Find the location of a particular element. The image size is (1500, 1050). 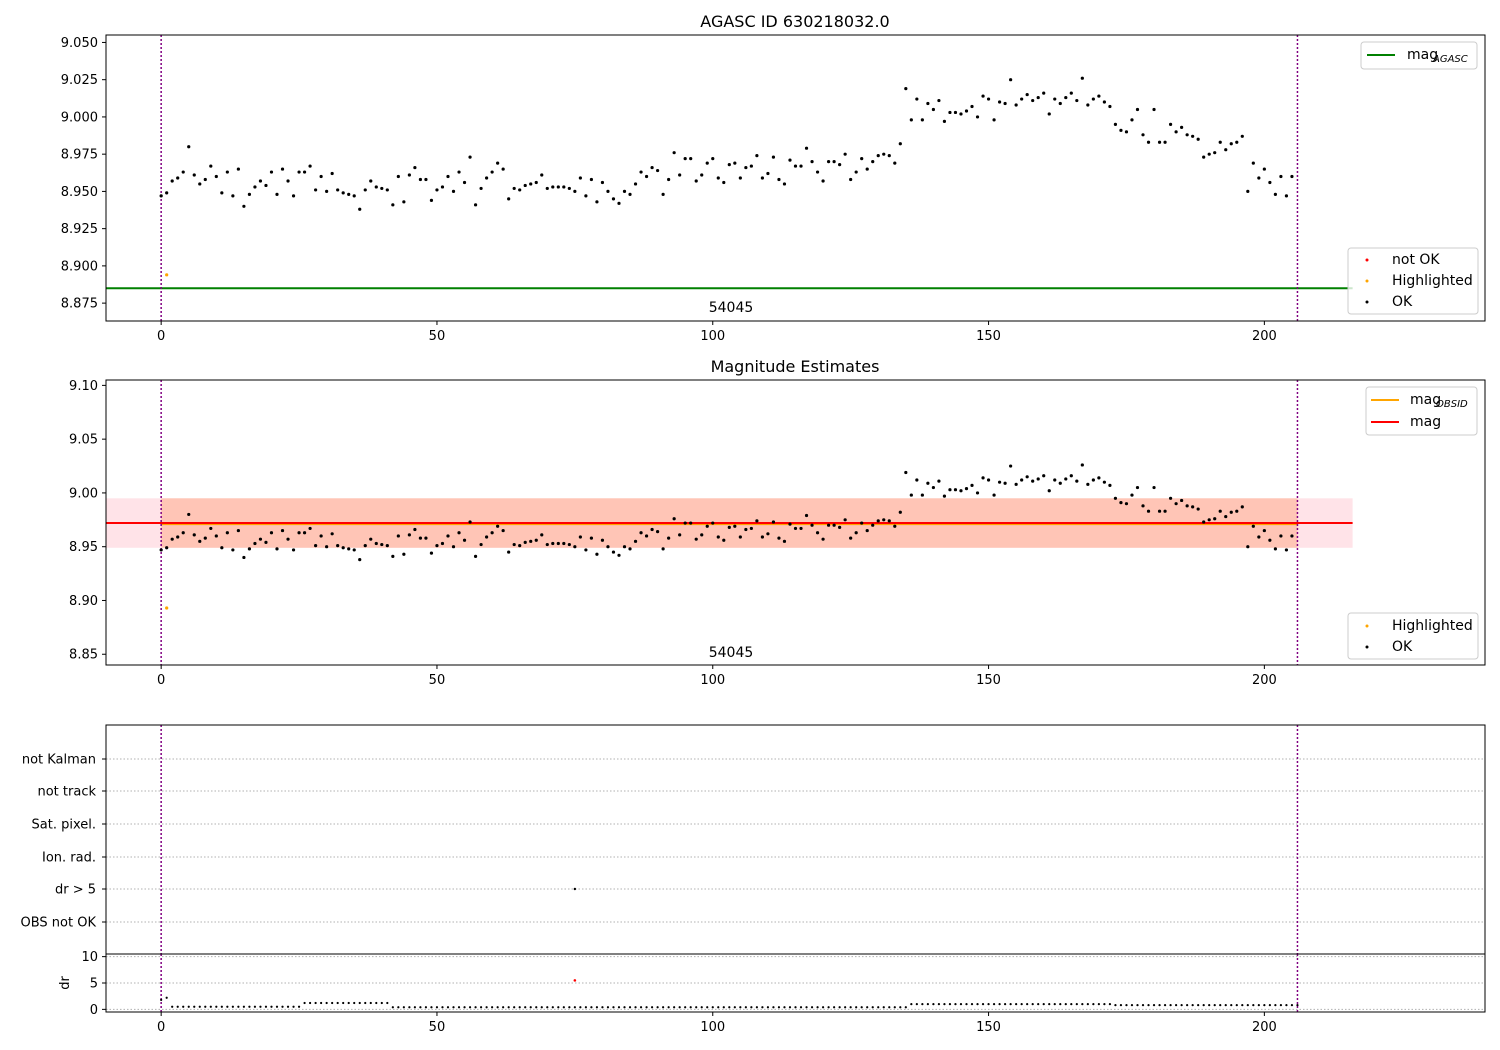

magnitude-panel-line-legend: mag OBSID mag is located at coordinates (1421, 411).